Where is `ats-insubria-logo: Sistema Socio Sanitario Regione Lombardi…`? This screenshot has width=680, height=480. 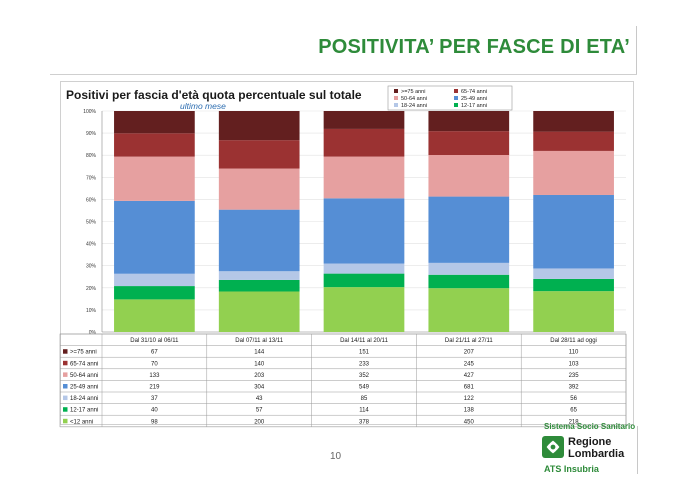 ats-insubria-logo: Sistema Socio Sanitario Regione Lombardi… is located at coordinates (590, 450).